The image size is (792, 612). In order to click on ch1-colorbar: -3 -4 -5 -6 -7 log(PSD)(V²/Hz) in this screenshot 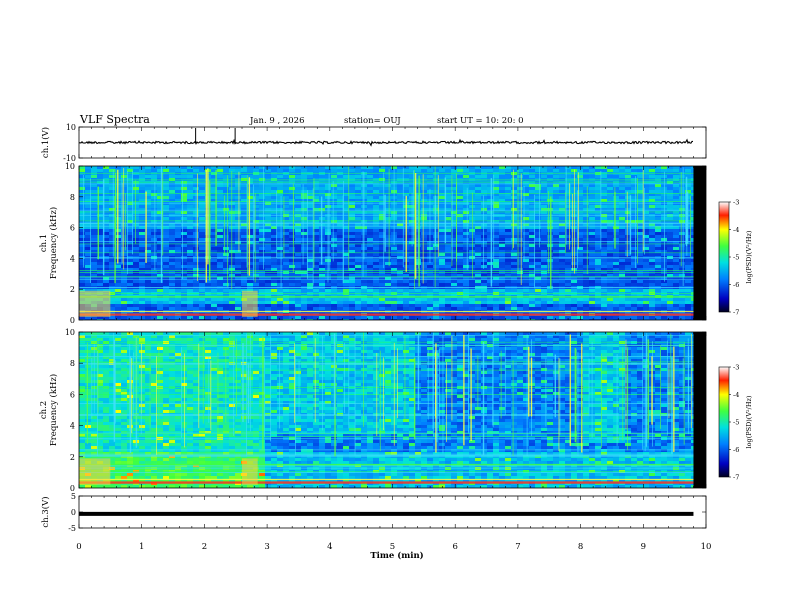, I will do `click(735, 258)`.